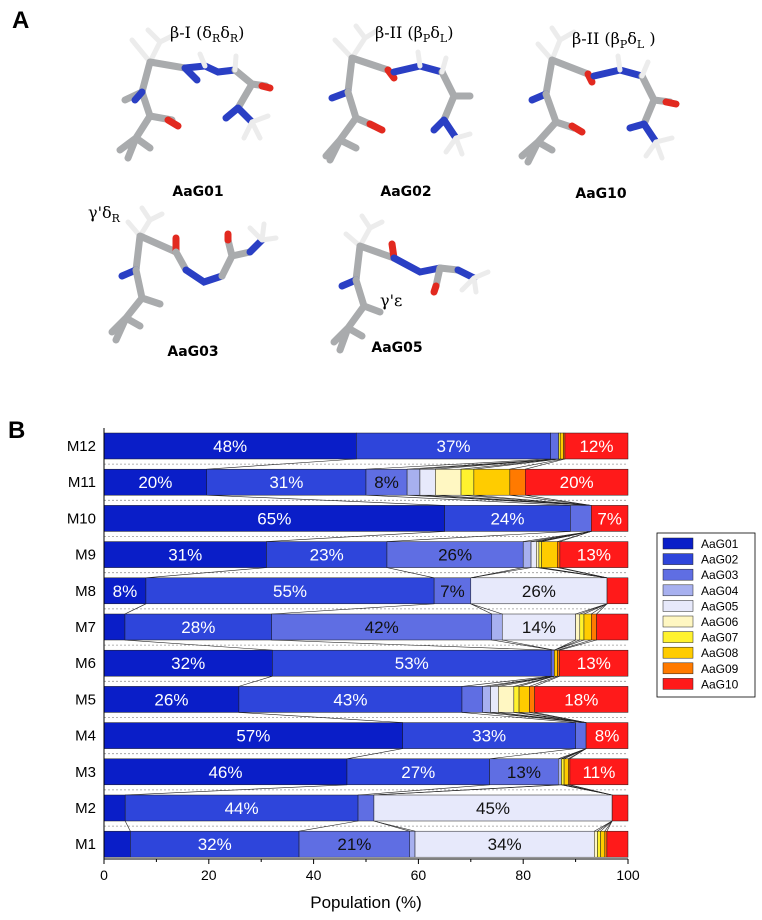  Describe the element at coordinates (197, 192) in the screenshot. I see `molecule-name-aag01: AaG01` at that location.